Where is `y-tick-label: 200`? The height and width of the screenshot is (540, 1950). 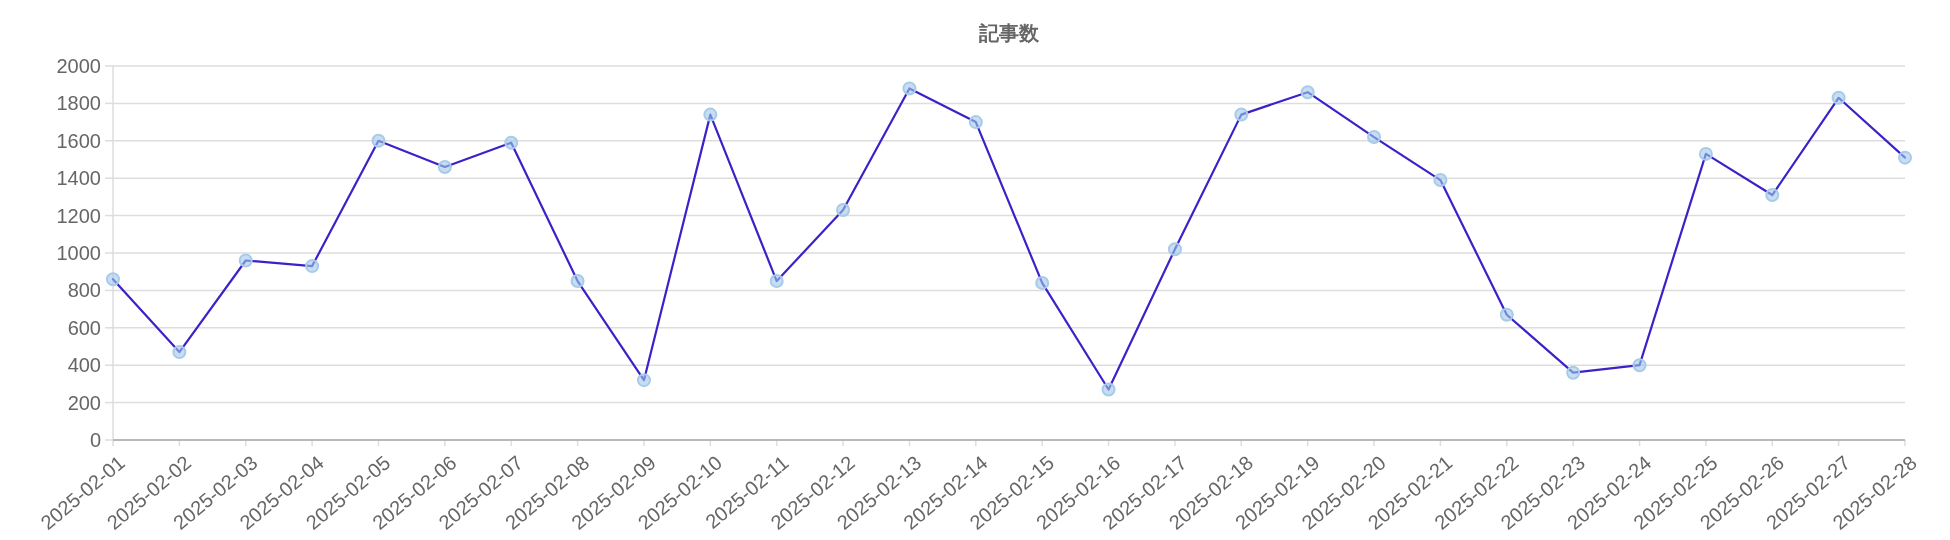 y-tick-label: 200 is located at coordinates (84, 402).